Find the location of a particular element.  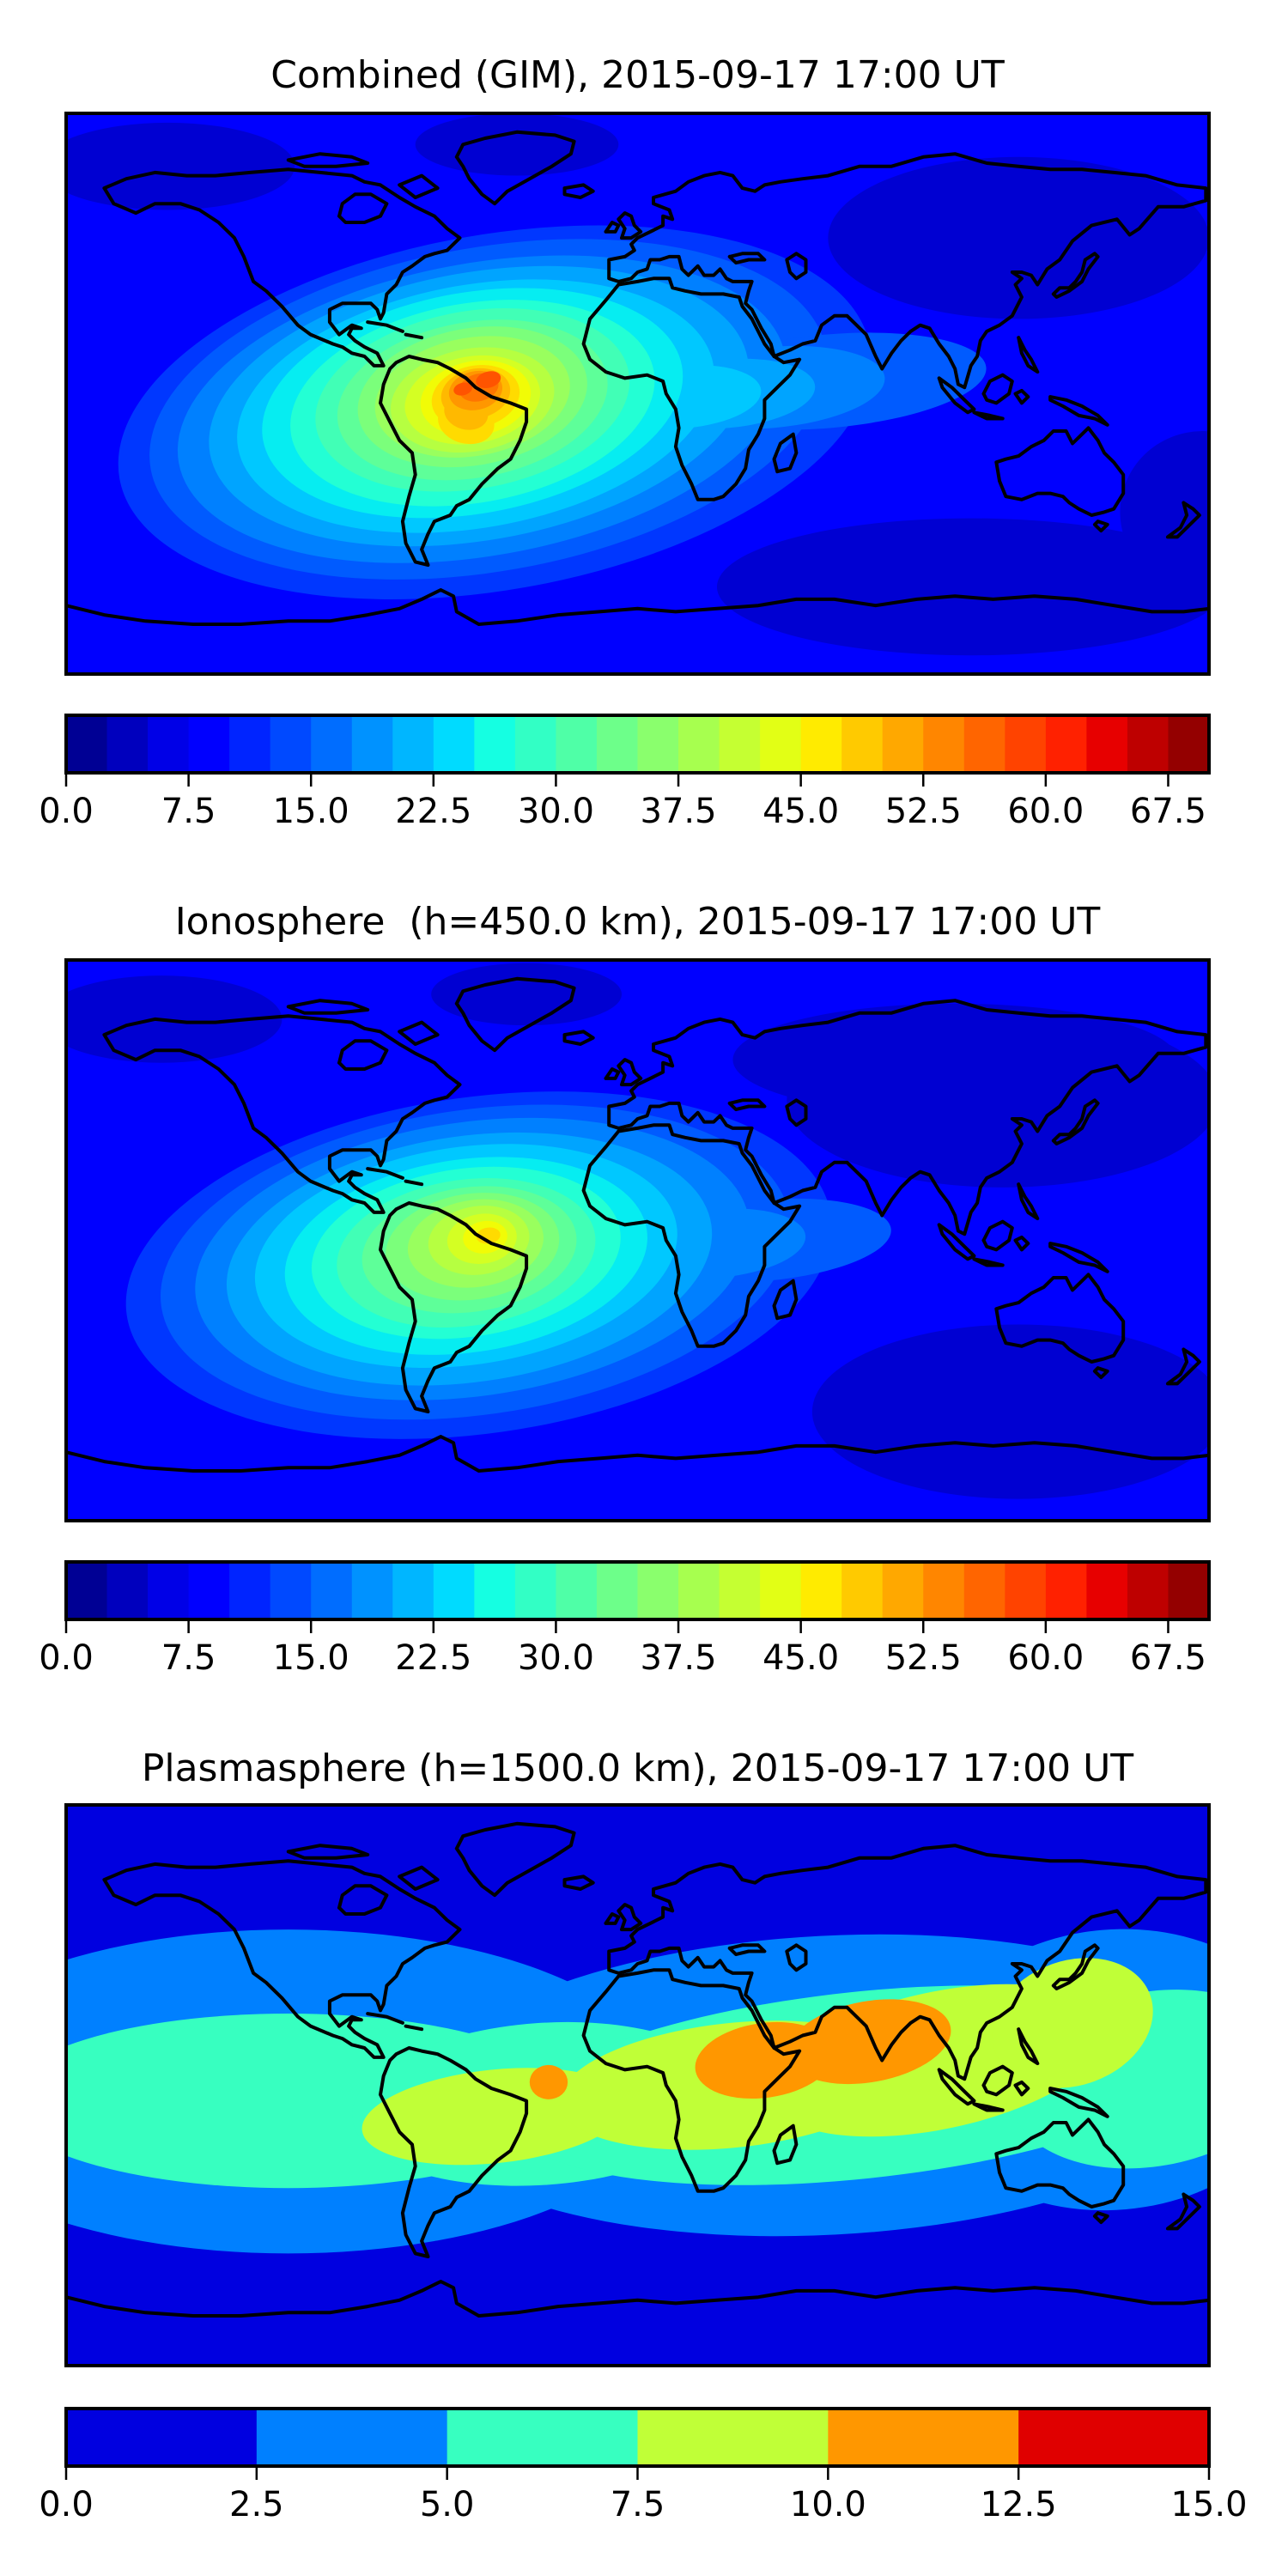

svg-text: 2.5 is located at coordinates (257, 2504).